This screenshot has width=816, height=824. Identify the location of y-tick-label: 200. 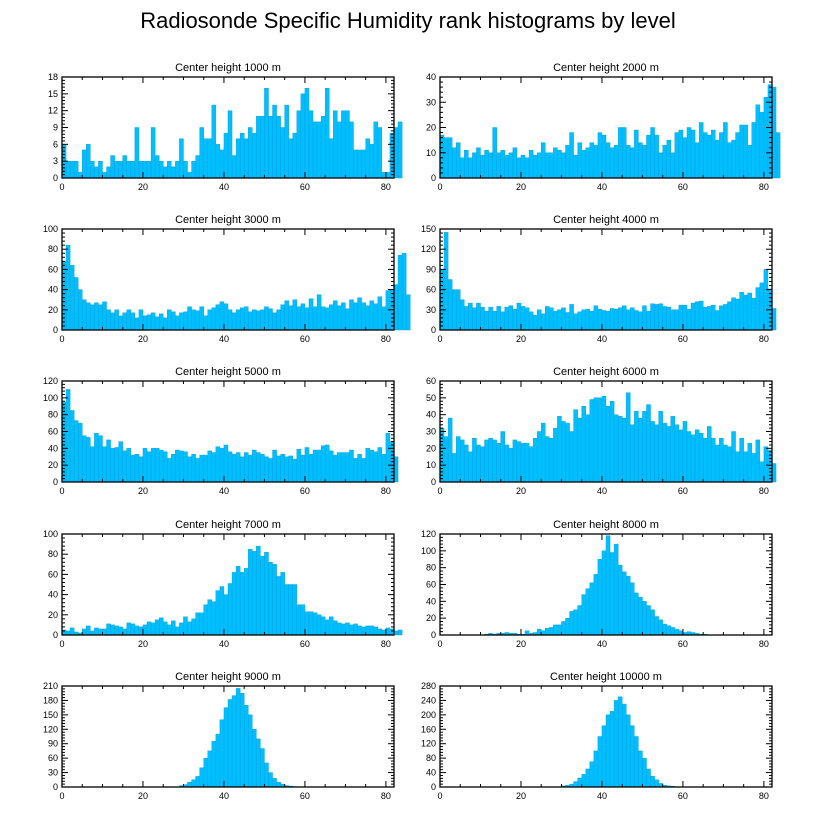
(428, 715).